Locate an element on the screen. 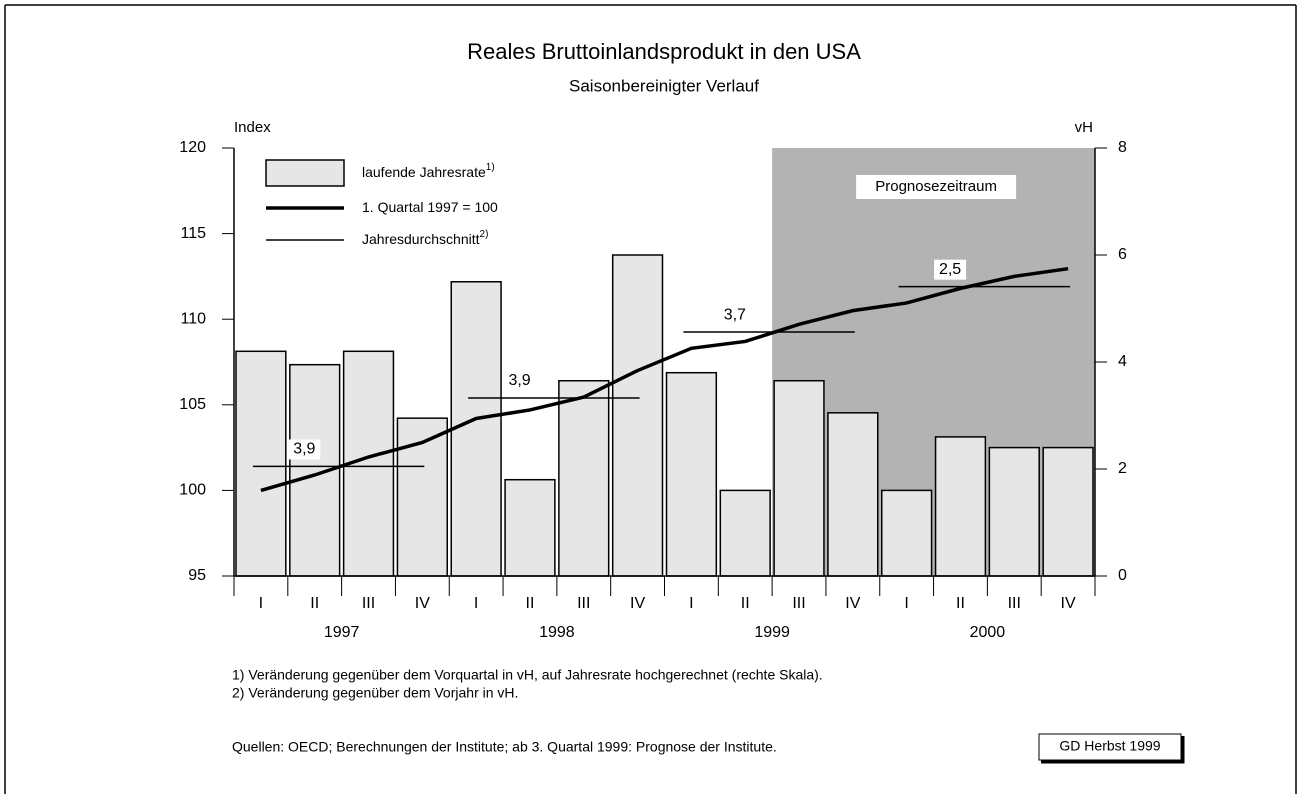 This screenshot has width=1303, height=794. badge-shadow is located at coordinates (1113, 750).